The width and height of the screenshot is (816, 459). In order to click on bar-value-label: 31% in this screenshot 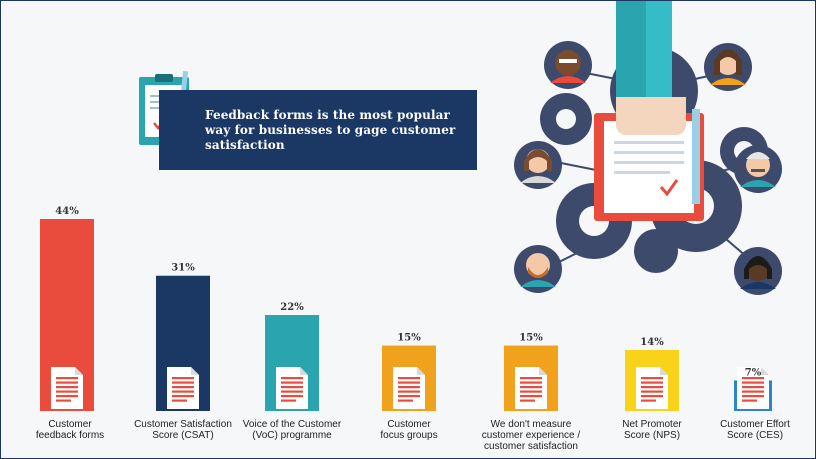, I will do `click(183, 268)`.